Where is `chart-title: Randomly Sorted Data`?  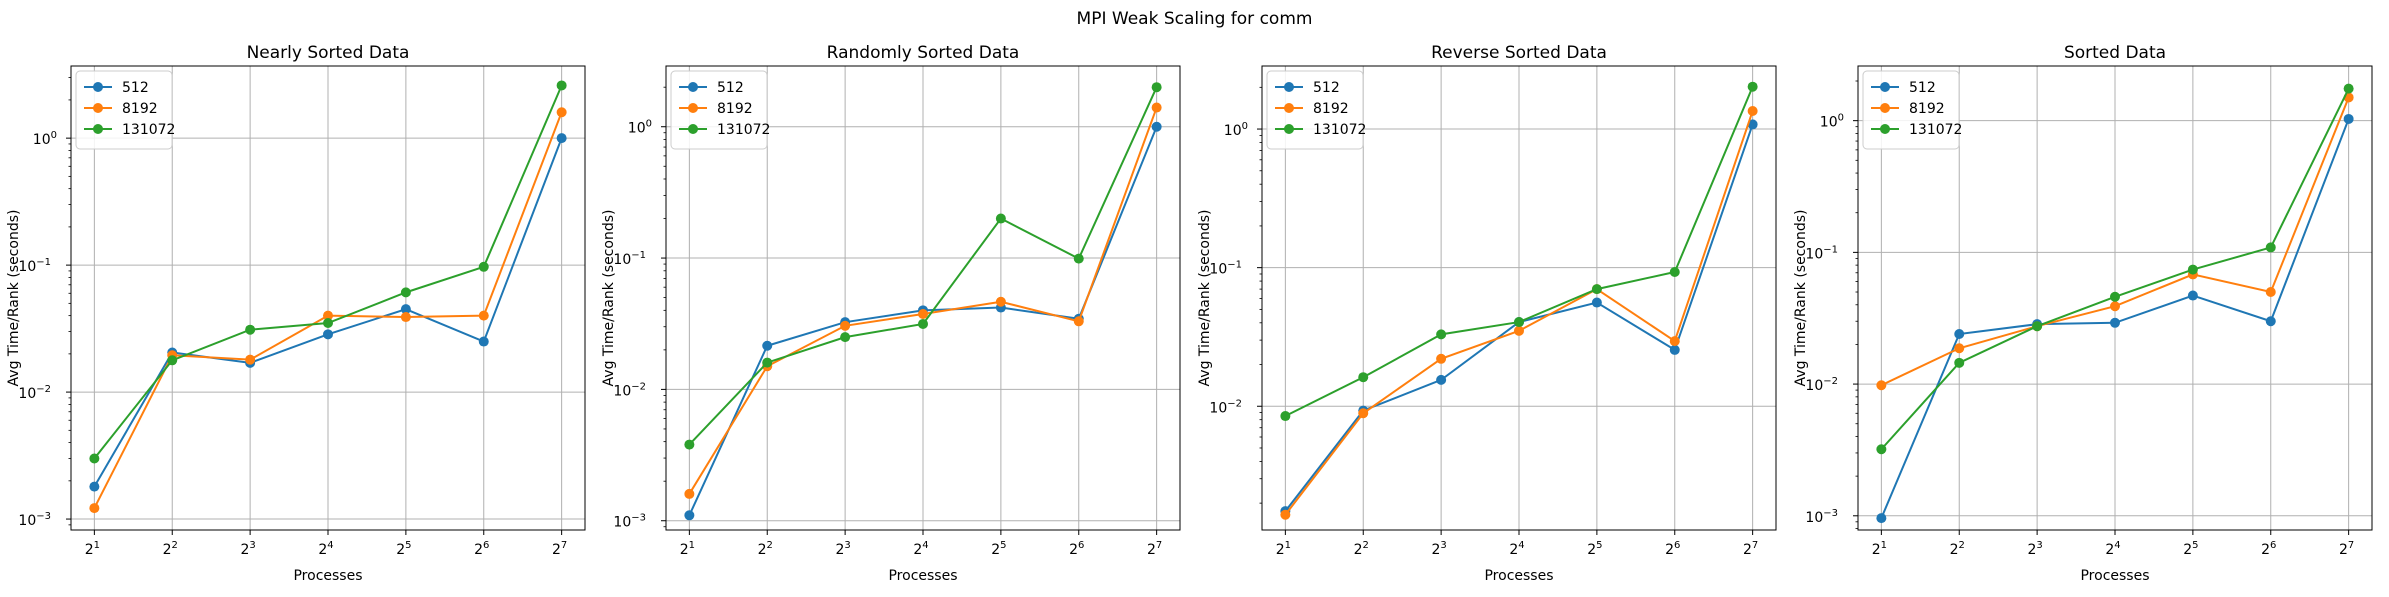 chart-title: Randomly Sorted Data is located at coordinates (923, 53).